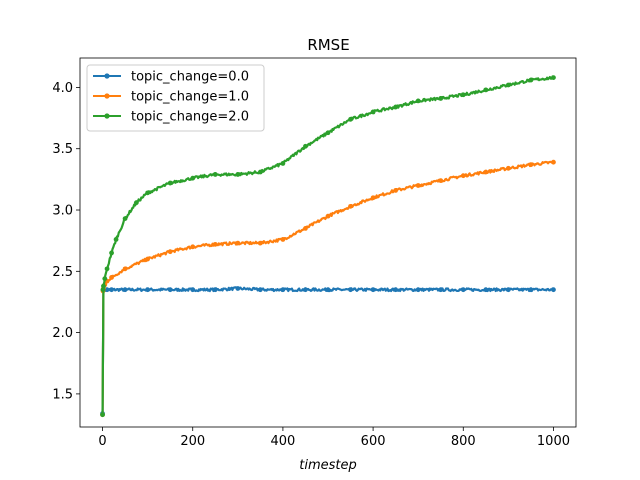 The image size is (640, 480). What do you see at coordinates (190, 97) in the screenshot?
I see `legend-entry-label: topic_change=1.0` at bounding box center [190, 97].